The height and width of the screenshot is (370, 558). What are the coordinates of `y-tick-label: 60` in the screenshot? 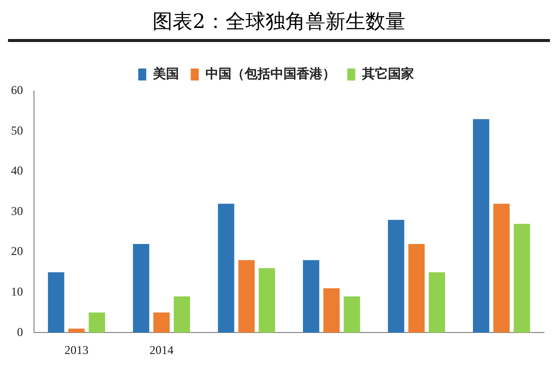 It's located at (17, 90).